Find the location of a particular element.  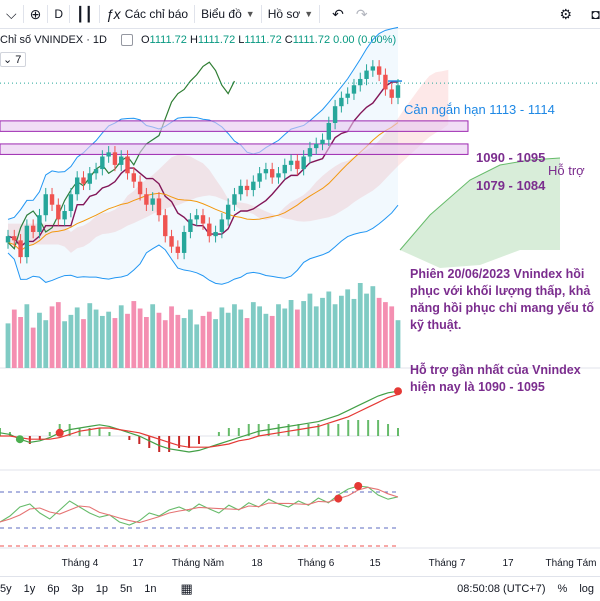

undo-icon: ↶ is located at coordinates (338, 13).